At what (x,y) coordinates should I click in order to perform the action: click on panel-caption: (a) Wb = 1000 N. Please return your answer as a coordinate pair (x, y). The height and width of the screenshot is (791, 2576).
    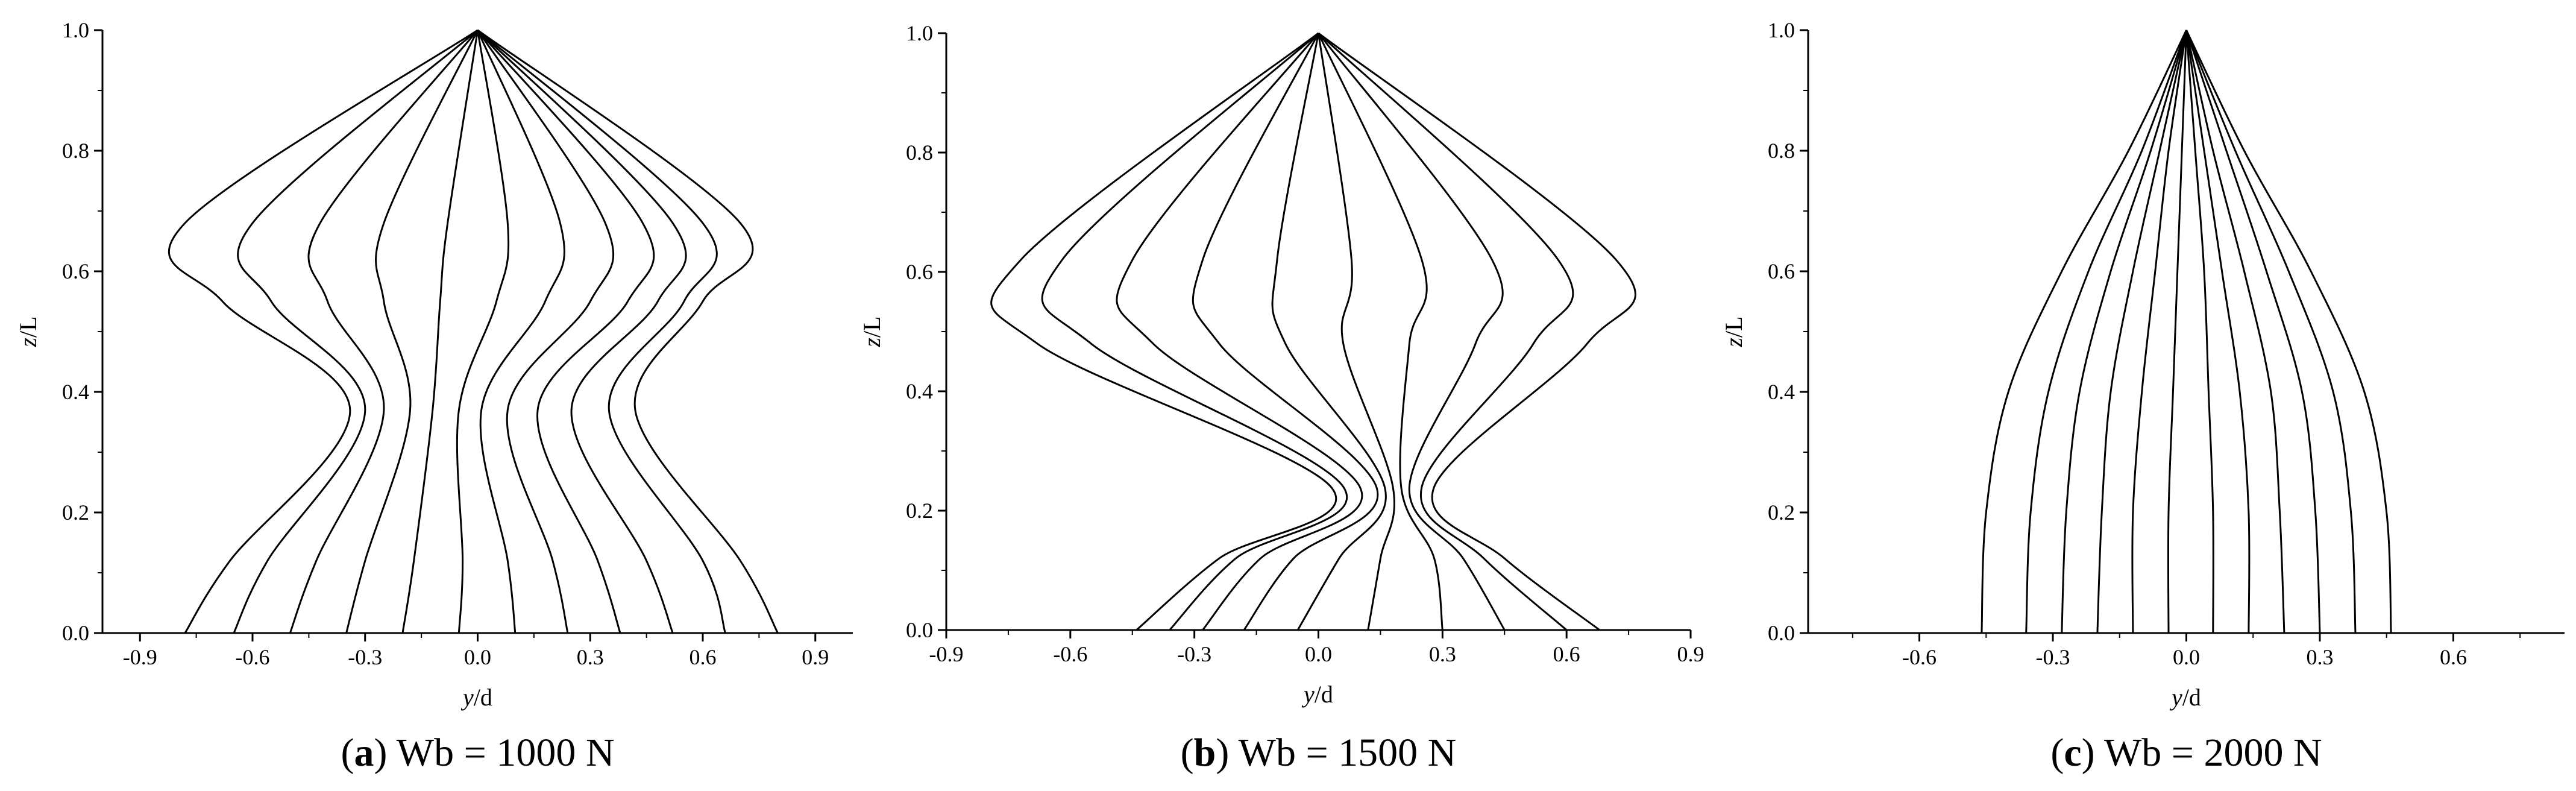
    Looking at the image, I should click on (478, 753).